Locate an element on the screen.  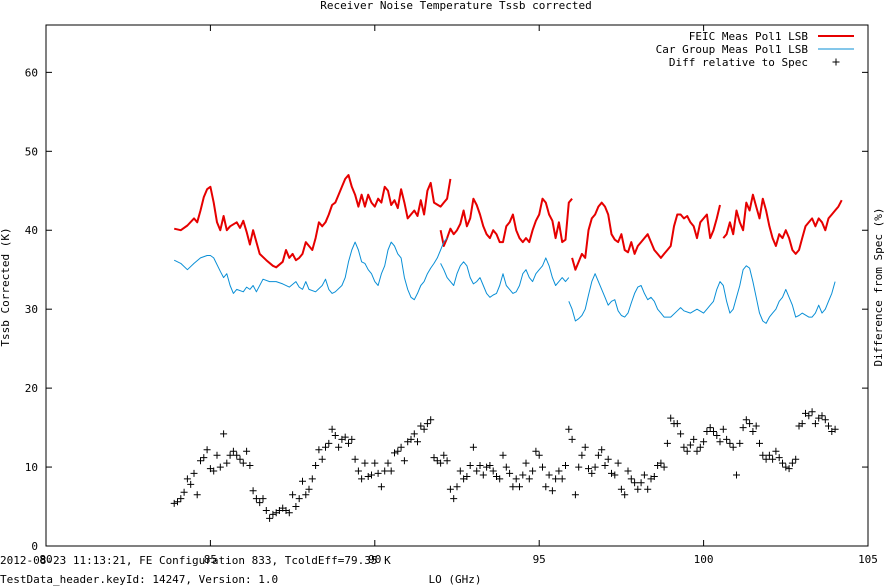
y-tick-label: 50 is located at coordinates (31, 151).